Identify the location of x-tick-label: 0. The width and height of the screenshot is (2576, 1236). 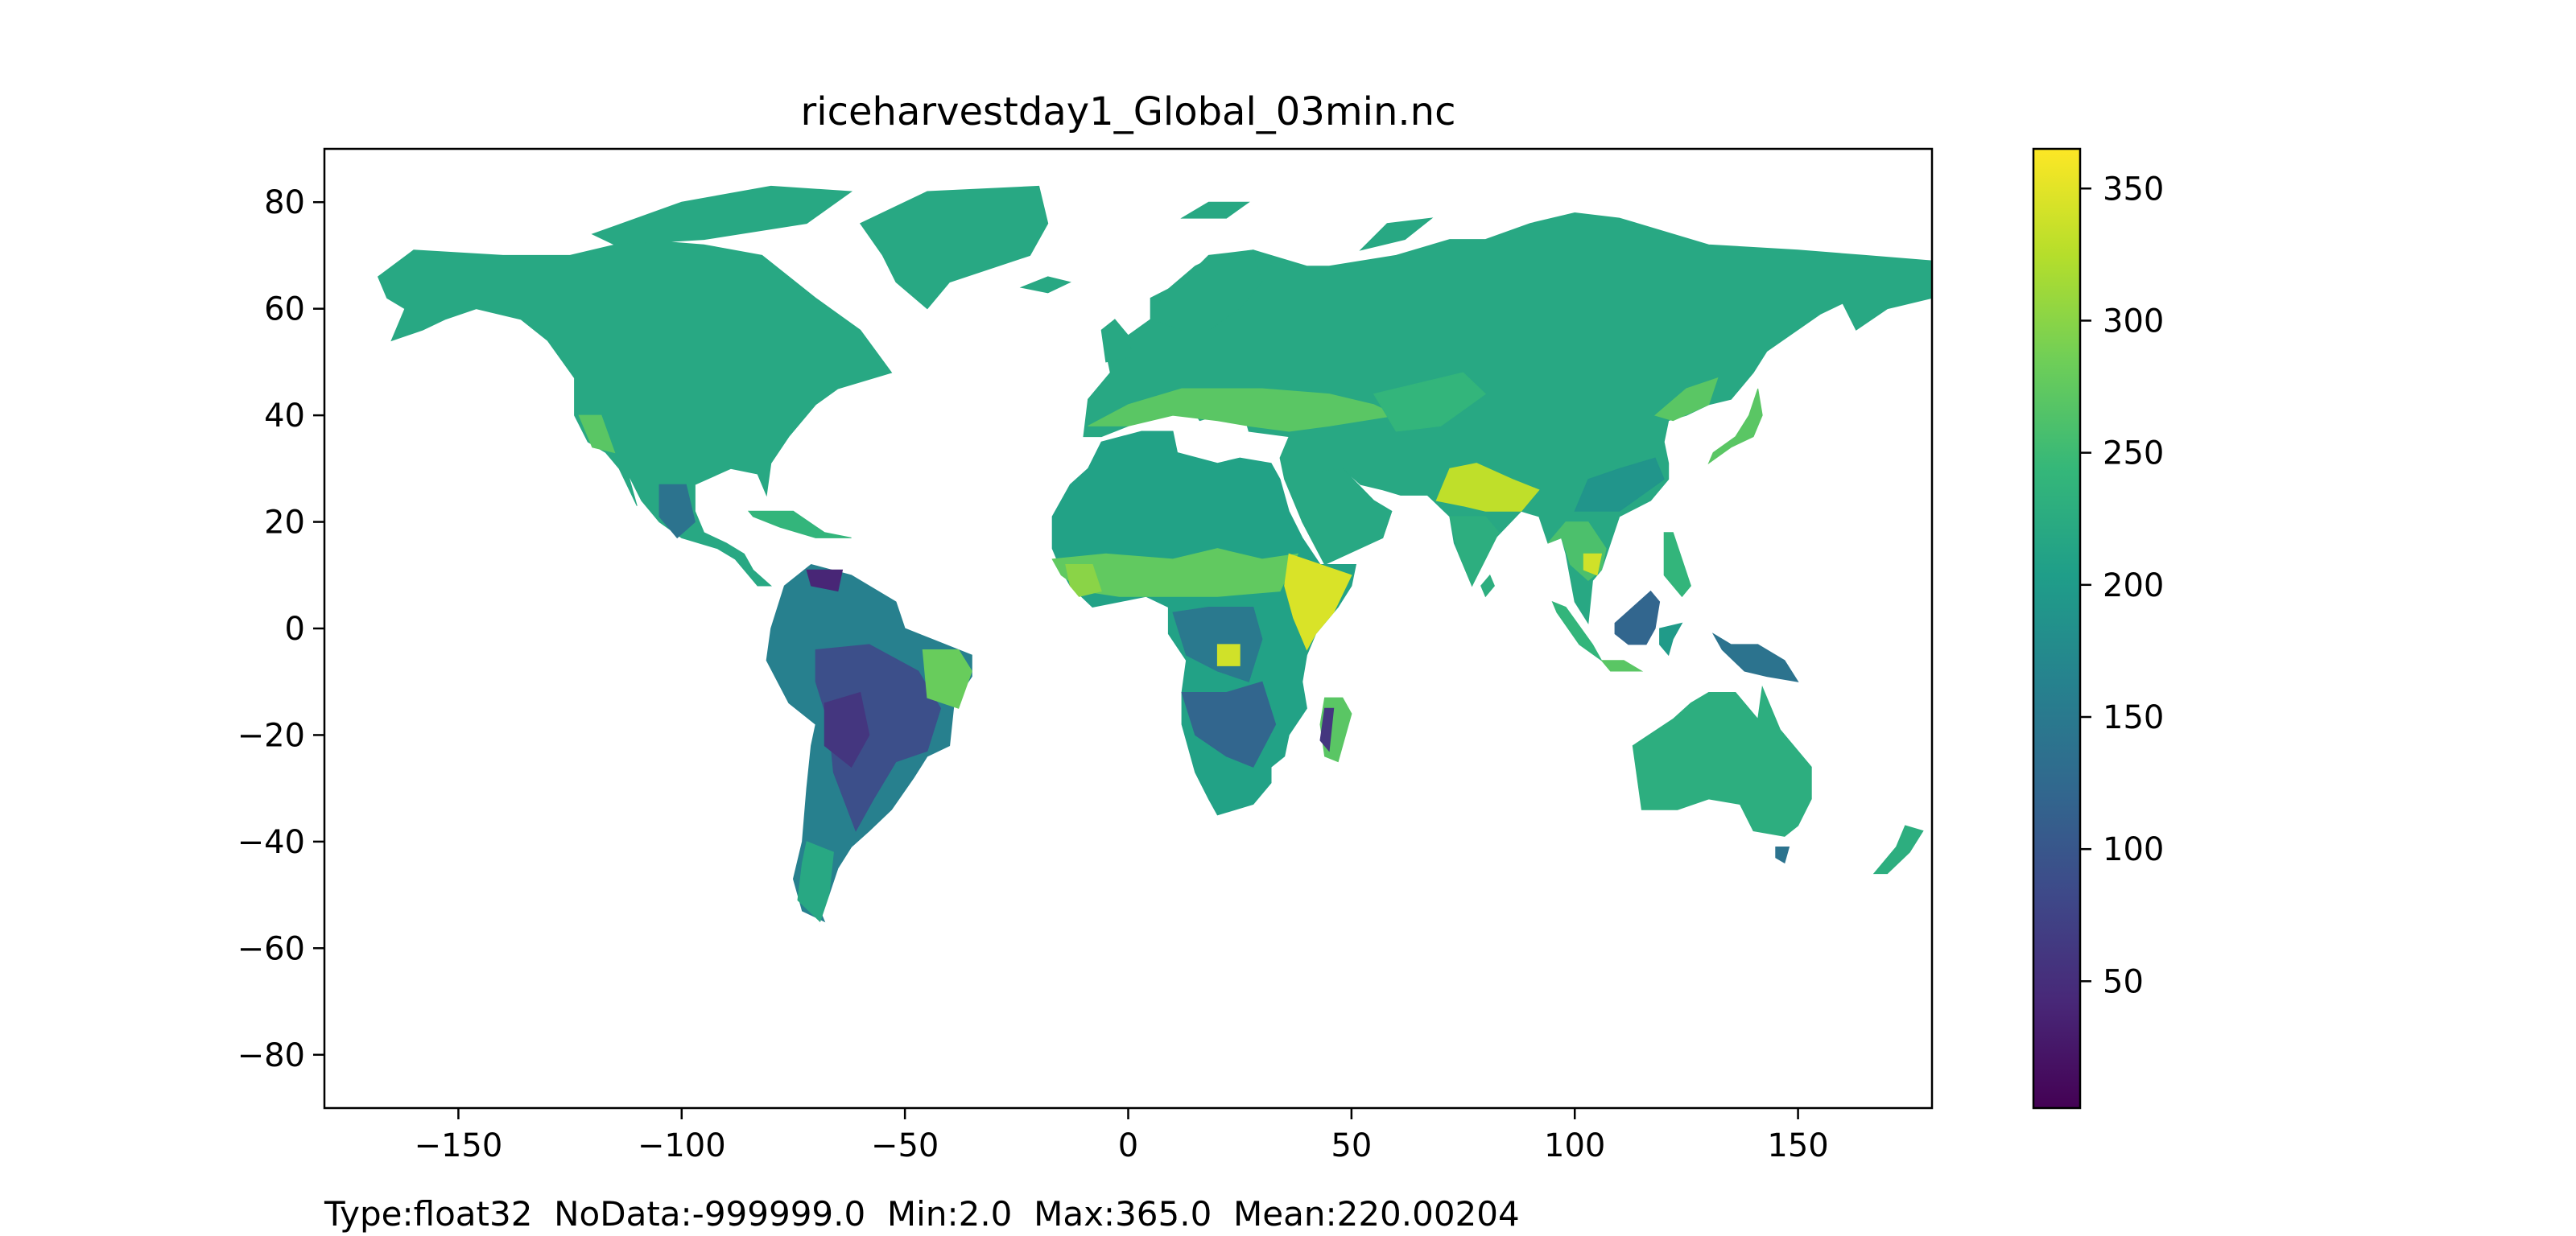
(1128, 1145).